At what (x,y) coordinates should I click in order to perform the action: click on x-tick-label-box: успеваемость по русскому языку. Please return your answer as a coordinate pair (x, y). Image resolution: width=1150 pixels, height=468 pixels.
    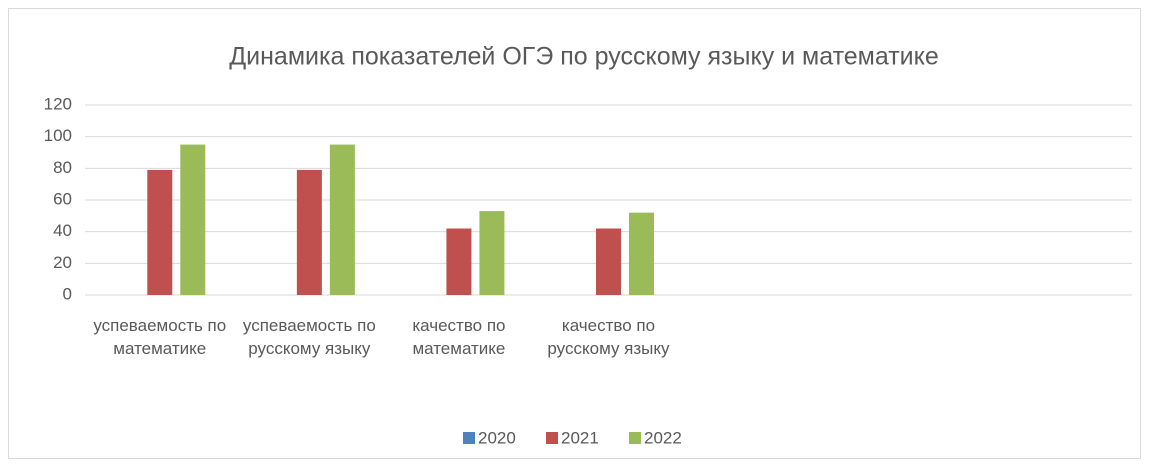
    Looking at the image, I should click on (309, 337).